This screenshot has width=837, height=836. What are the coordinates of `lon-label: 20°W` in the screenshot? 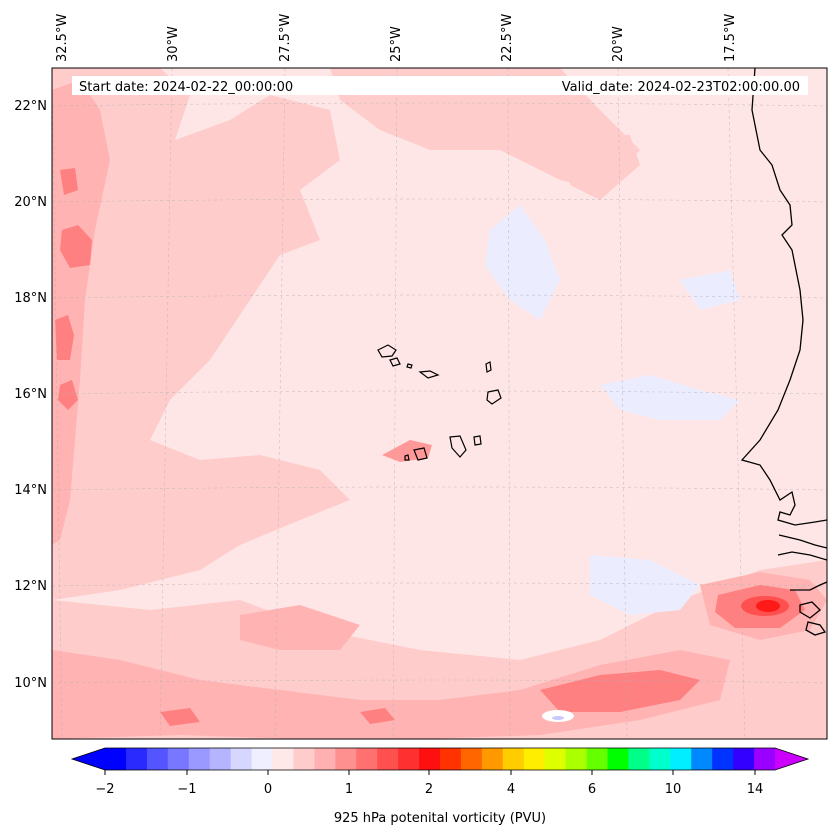 It's located at (618, 44).